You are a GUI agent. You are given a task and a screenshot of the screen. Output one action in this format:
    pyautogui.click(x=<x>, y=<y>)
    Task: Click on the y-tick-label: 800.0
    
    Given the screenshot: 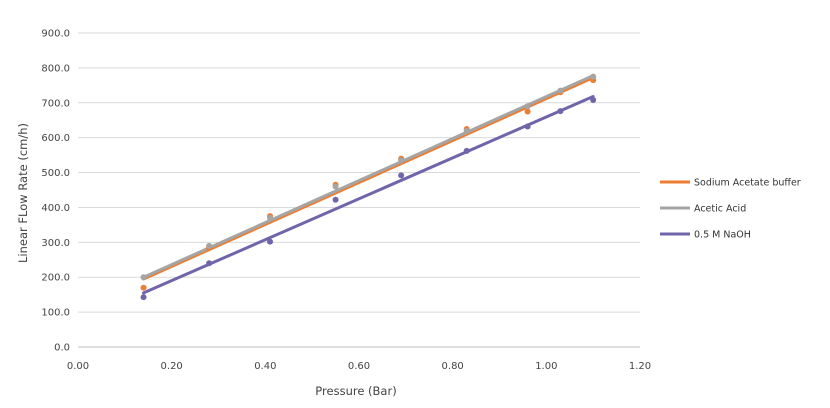 What is the action you would take?
    pyautogui.click(x=55, y=68)
    